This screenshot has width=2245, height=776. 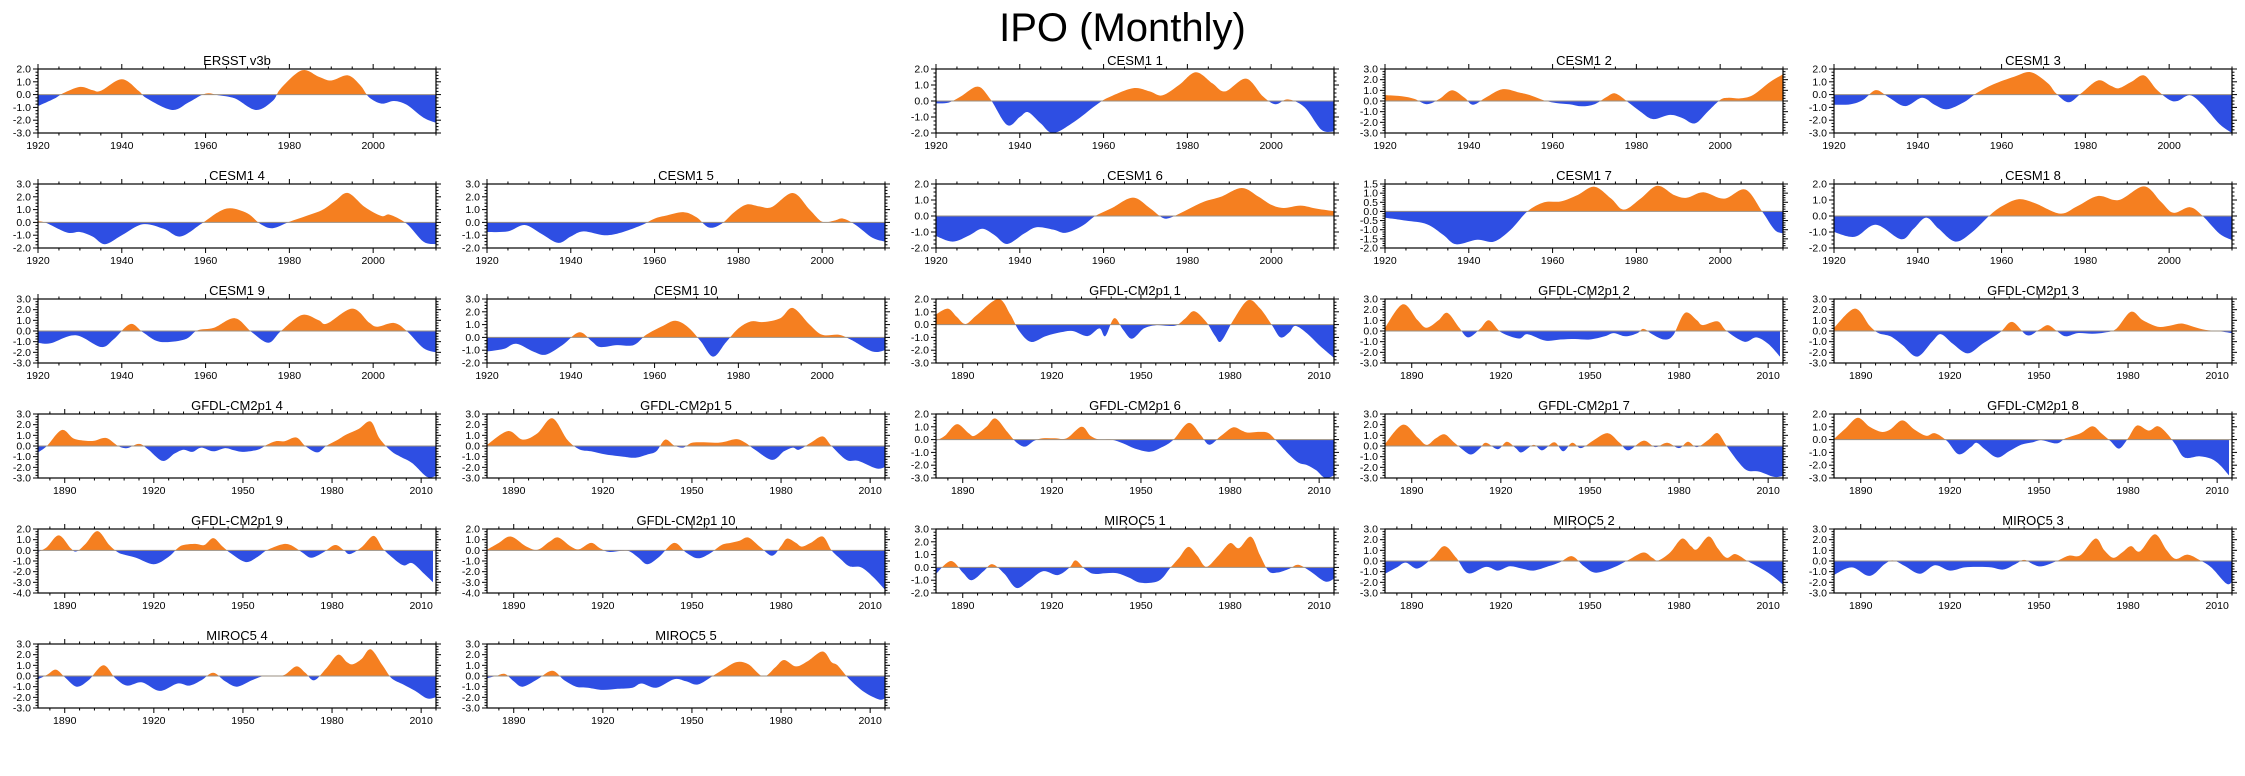 What do you see at coordinates (236, 636) in the screenshot?
I see `panel-title: MIROC5 4` at bounding box center [236, 636].